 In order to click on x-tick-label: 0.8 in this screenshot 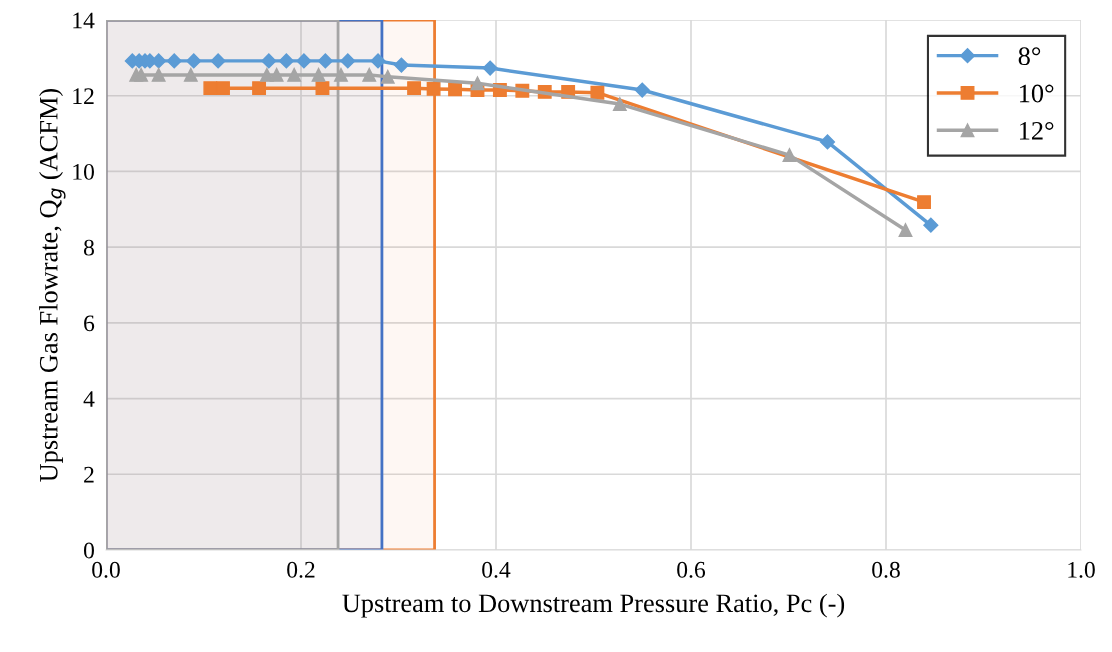, I will do `click(886, 569)`.